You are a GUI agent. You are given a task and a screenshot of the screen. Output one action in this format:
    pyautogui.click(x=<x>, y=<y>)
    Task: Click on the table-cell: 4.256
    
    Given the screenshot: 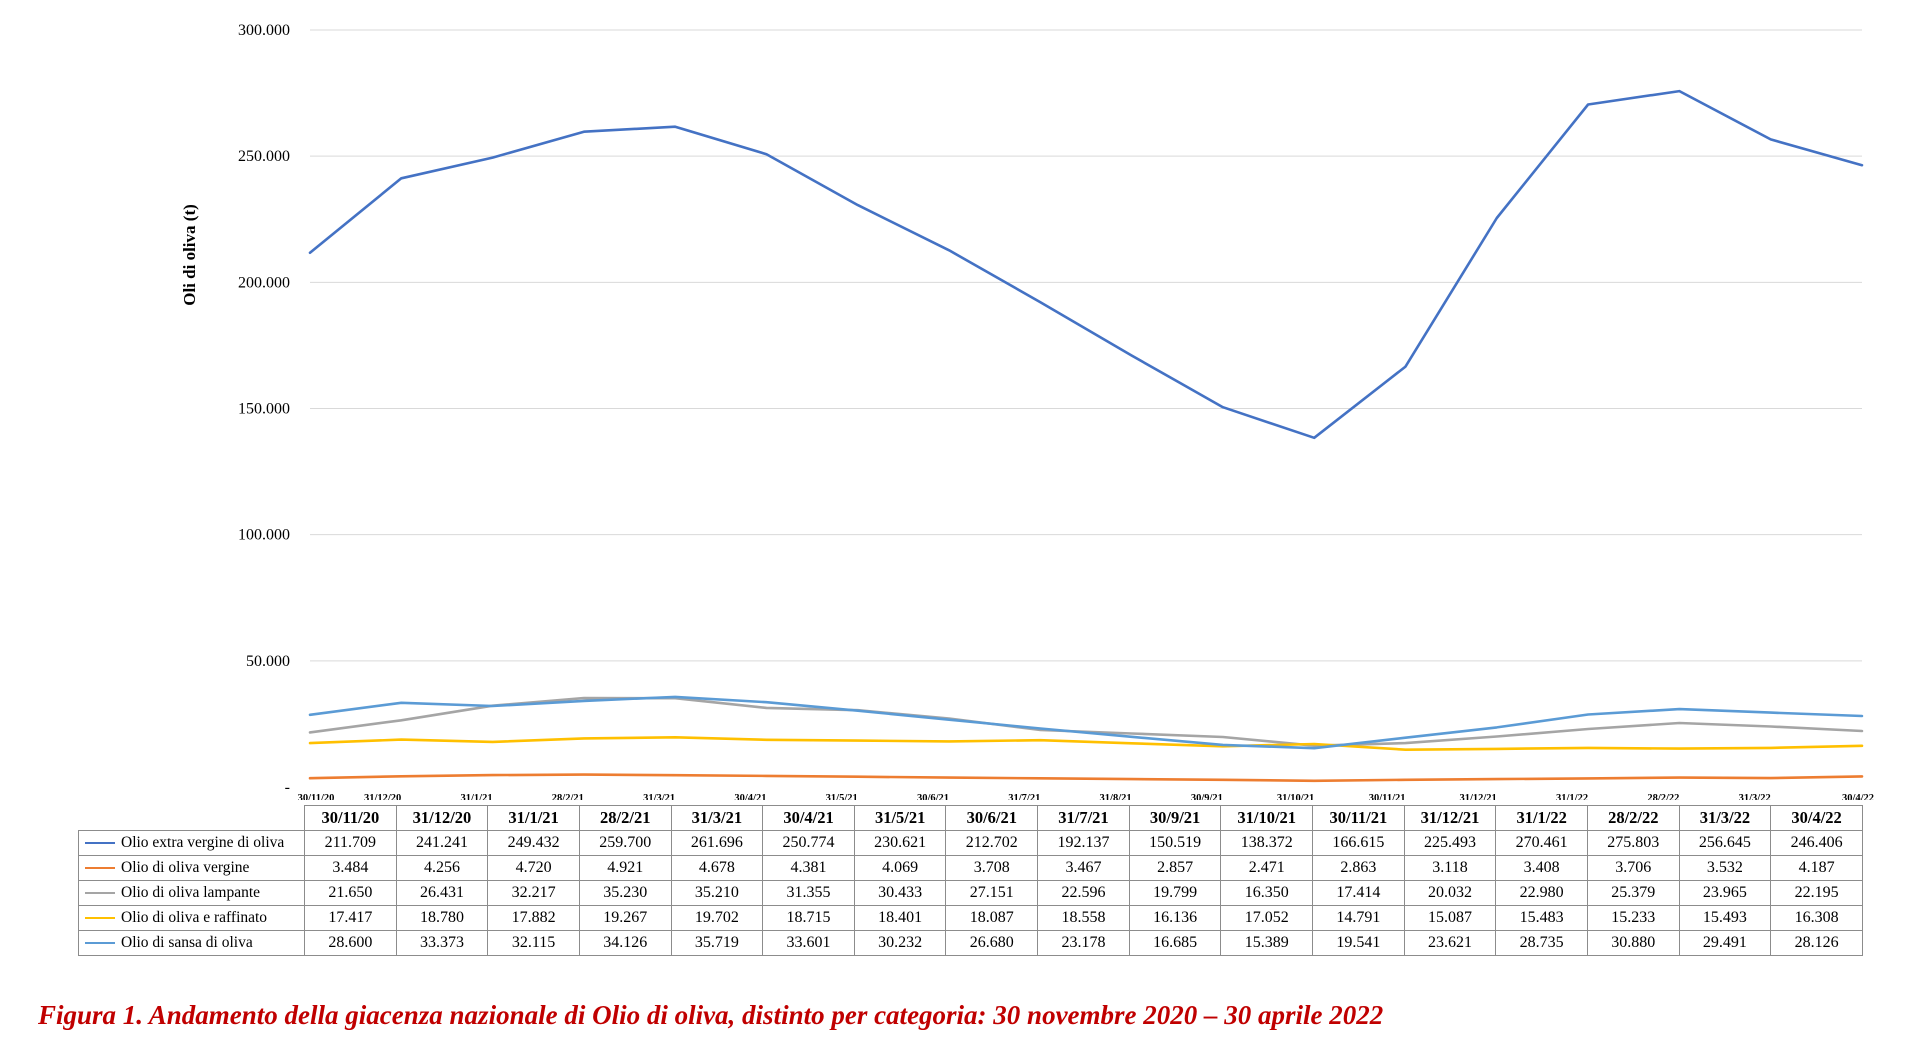 What is the action you would take?
    pyautogui.click(x=442, y=868)
    